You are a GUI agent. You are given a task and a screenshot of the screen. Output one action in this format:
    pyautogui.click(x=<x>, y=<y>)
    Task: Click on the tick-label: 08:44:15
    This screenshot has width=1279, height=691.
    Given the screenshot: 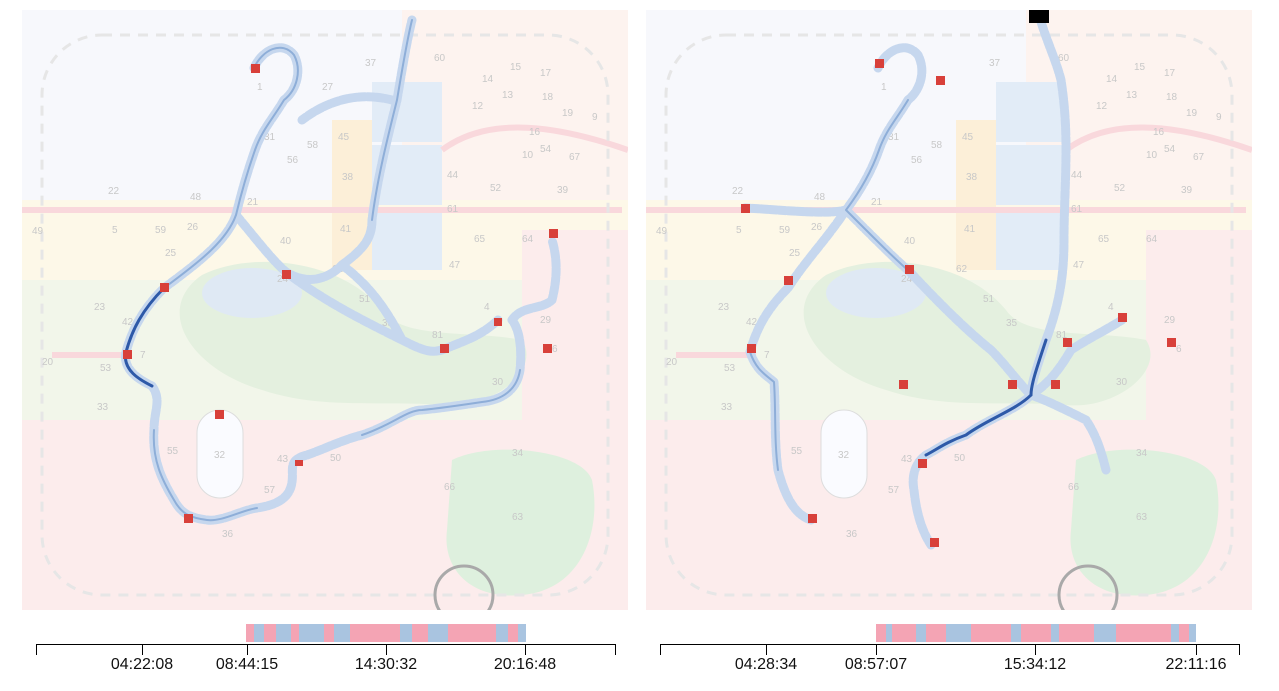 What is the action you would take?
    pyautogui.click(x=247, y=664)
    